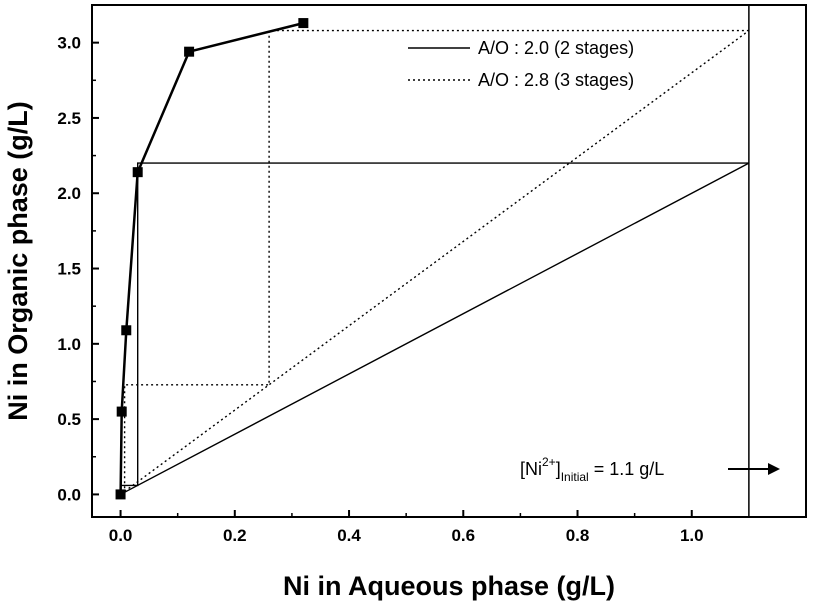 This screenshot has height=608, width=825. What do you see at coordinates (69, 43) in the screenshot?
I see `y-tick-label: 3.0` at bounding box center [69, 43].